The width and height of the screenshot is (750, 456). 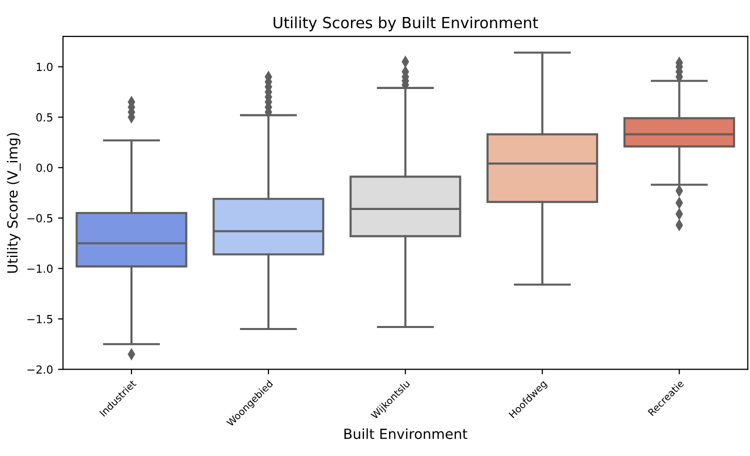 I want to click on y-tick-label: 1.0, so click(x=44, y=67).